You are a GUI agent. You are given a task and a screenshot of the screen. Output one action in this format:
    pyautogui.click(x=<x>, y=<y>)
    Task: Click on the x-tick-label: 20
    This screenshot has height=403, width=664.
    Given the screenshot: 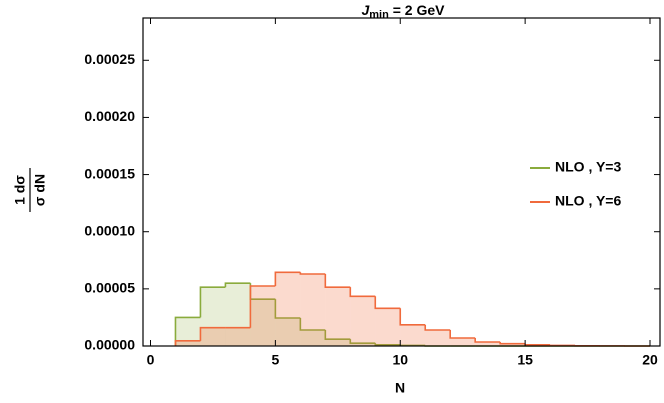 What is the action you would take?
    pyautogui.click(x=650, y=360)
    